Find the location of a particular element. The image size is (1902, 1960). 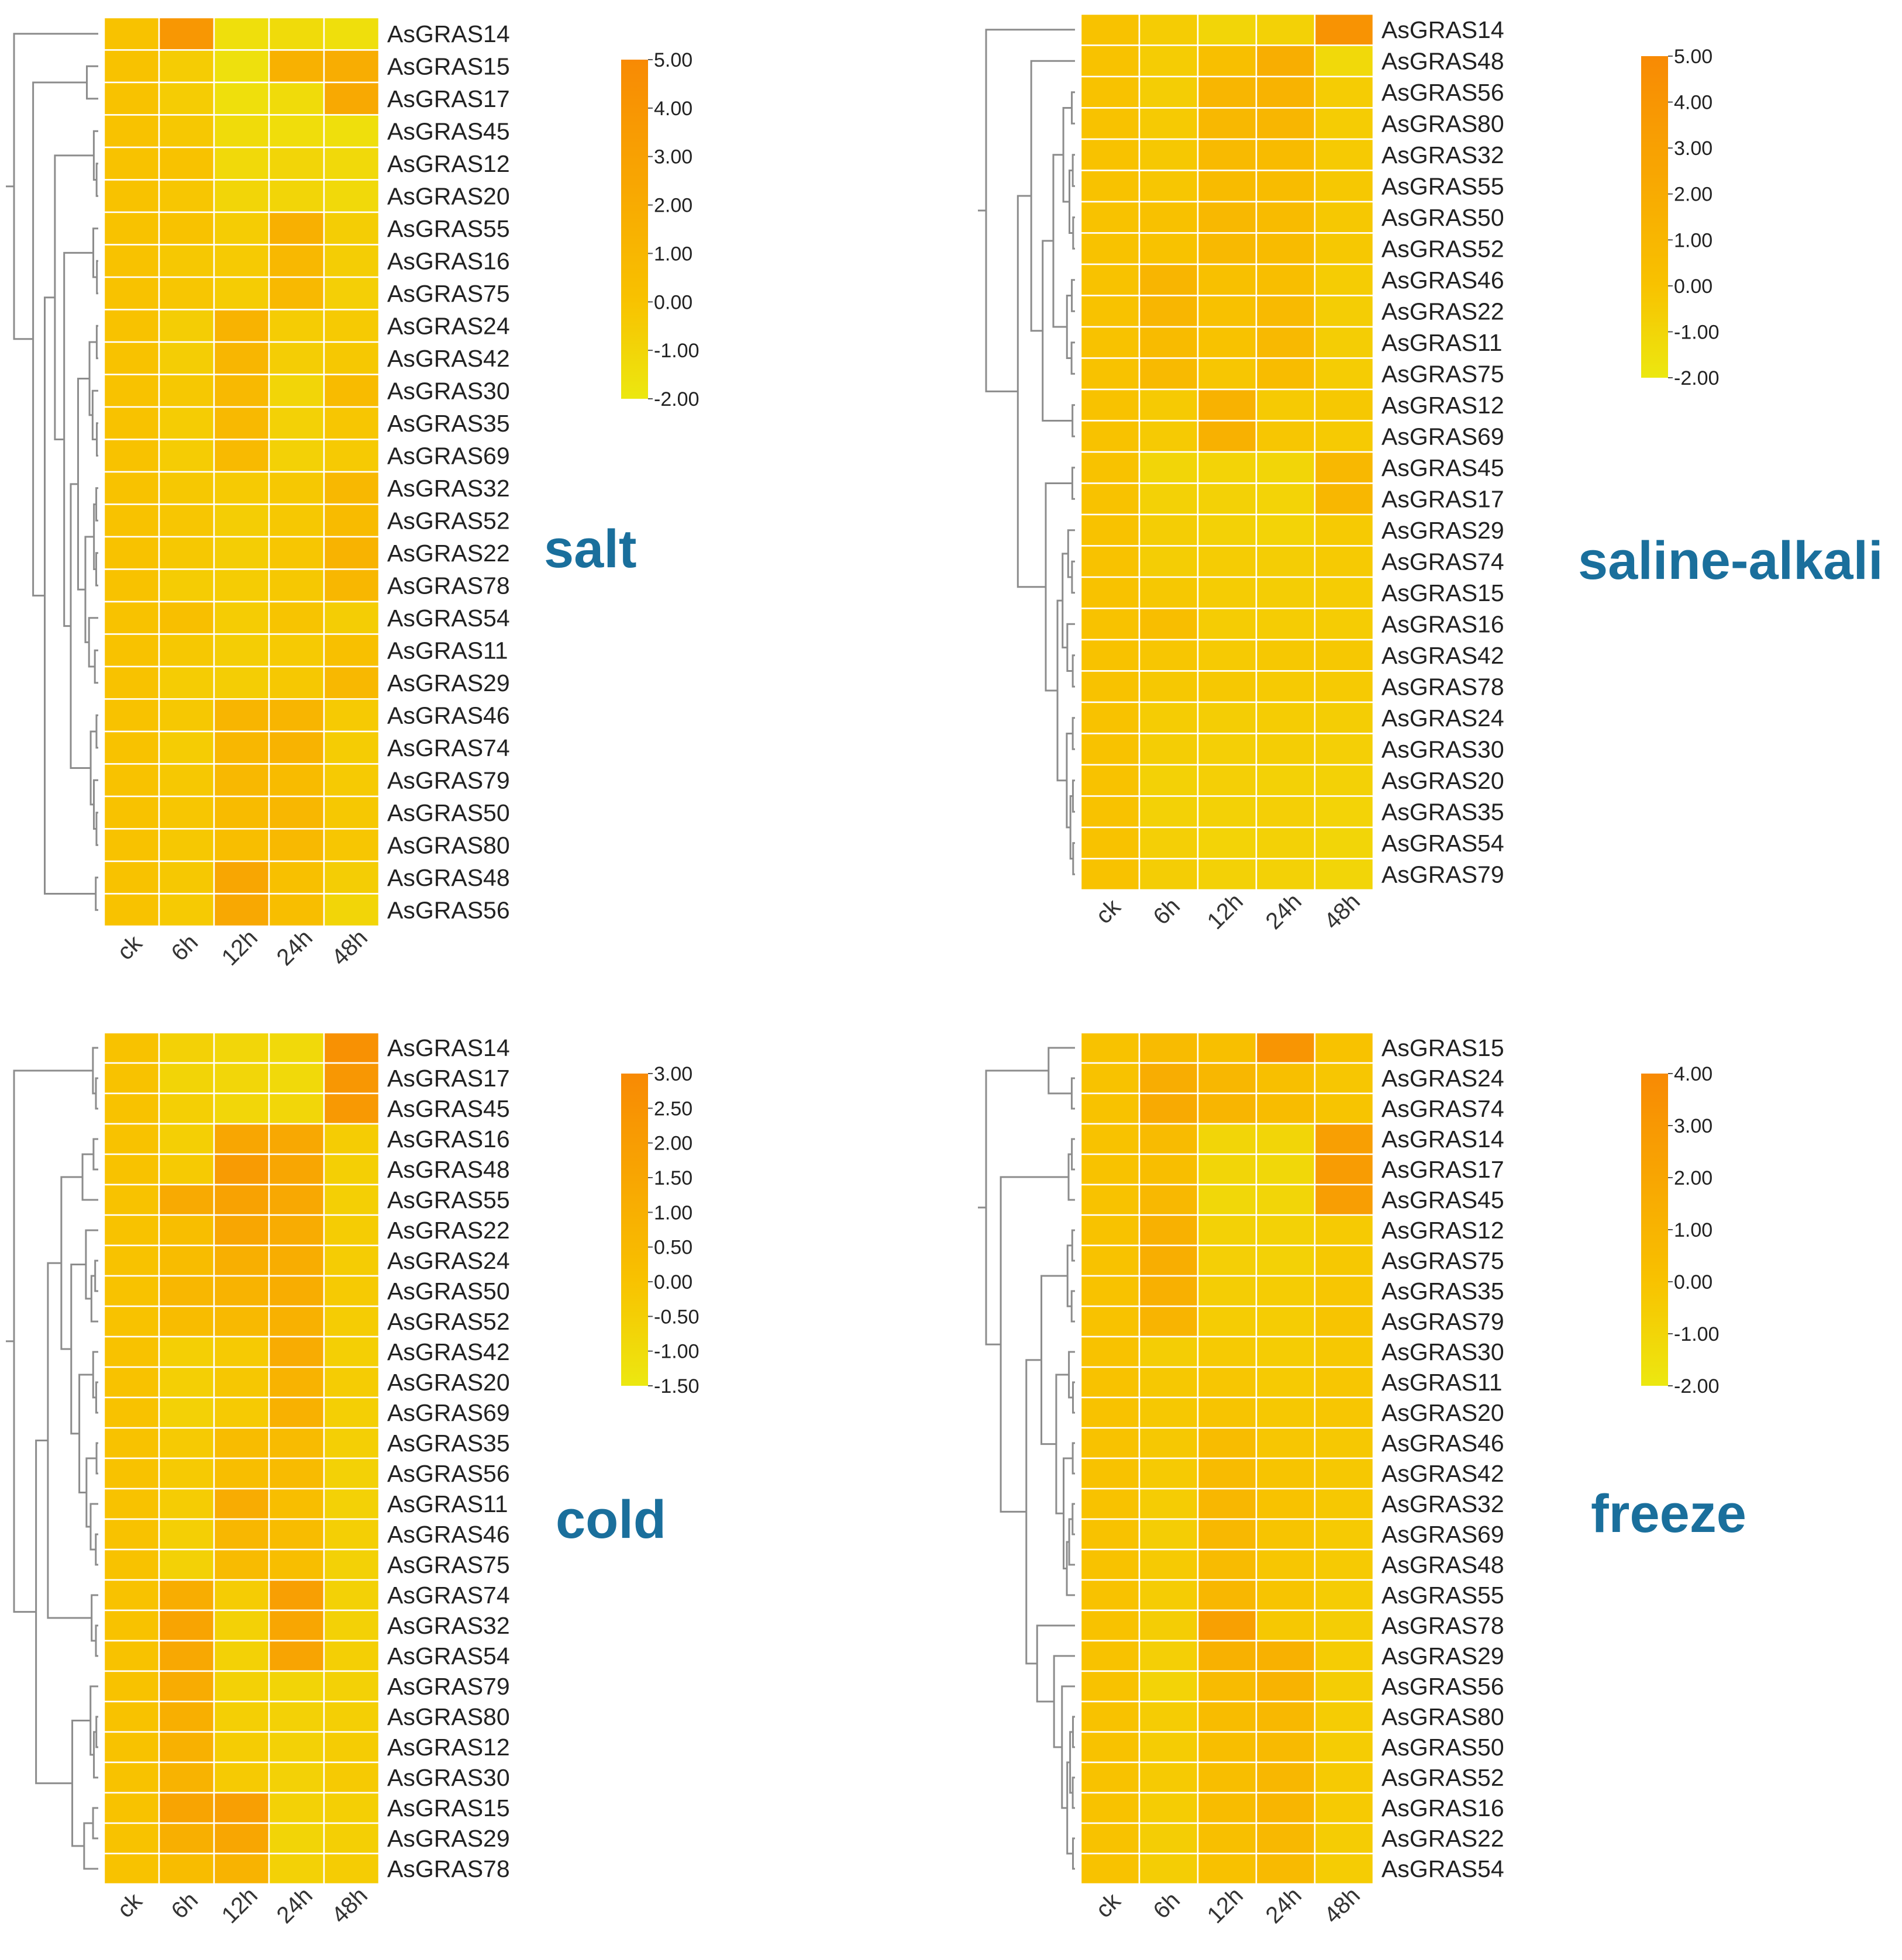

row-label: AsGRAS29 is located at coordinates (1442, 1656).